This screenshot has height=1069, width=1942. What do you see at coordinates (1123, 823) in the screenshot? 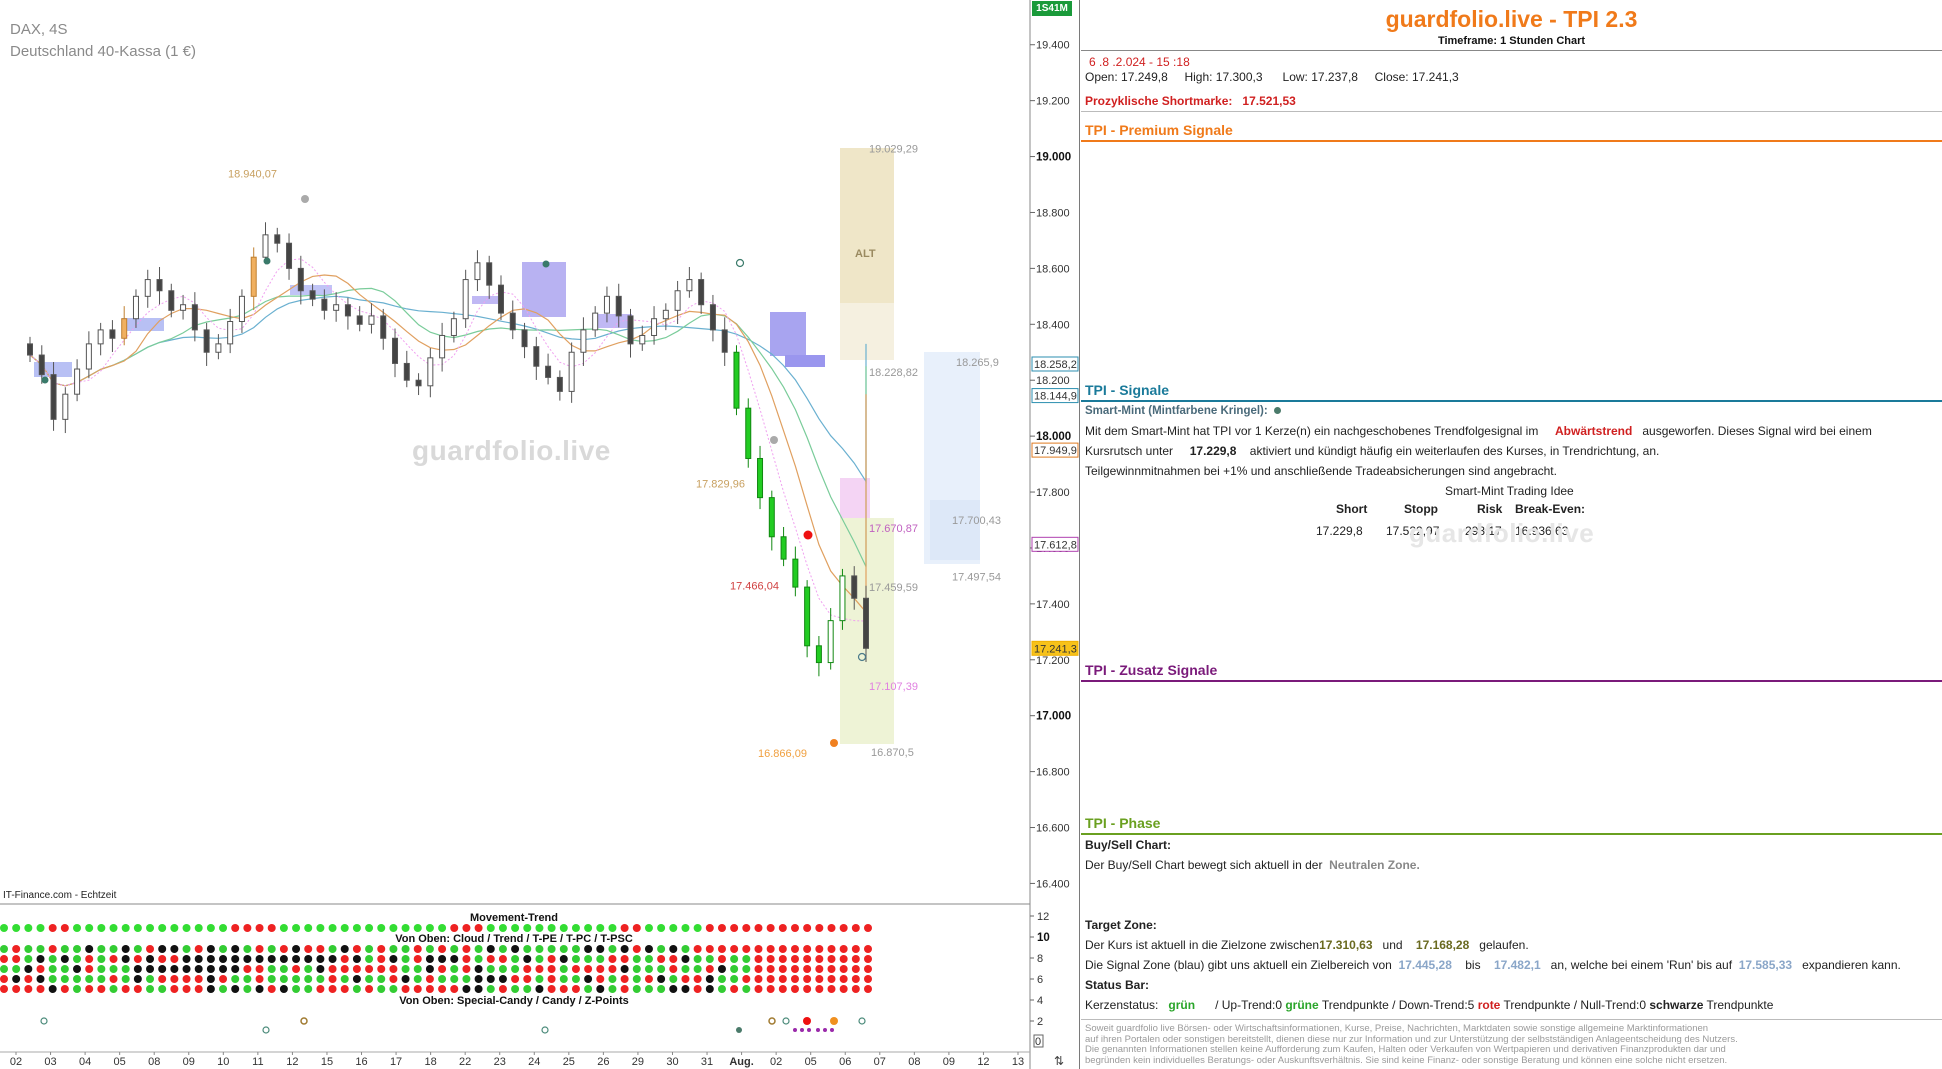
I see `phase-title: TPI - Phase` at bounding box center [1123, 823].